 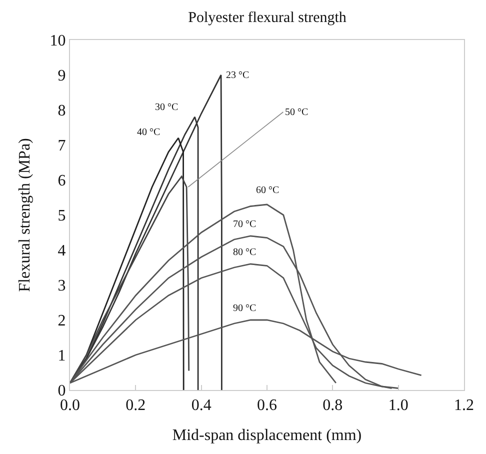 What do you see at coordinates (201, 405) in the screenshot?
I see `x-tick-label: 0.4` at bounding box center [201, 405].